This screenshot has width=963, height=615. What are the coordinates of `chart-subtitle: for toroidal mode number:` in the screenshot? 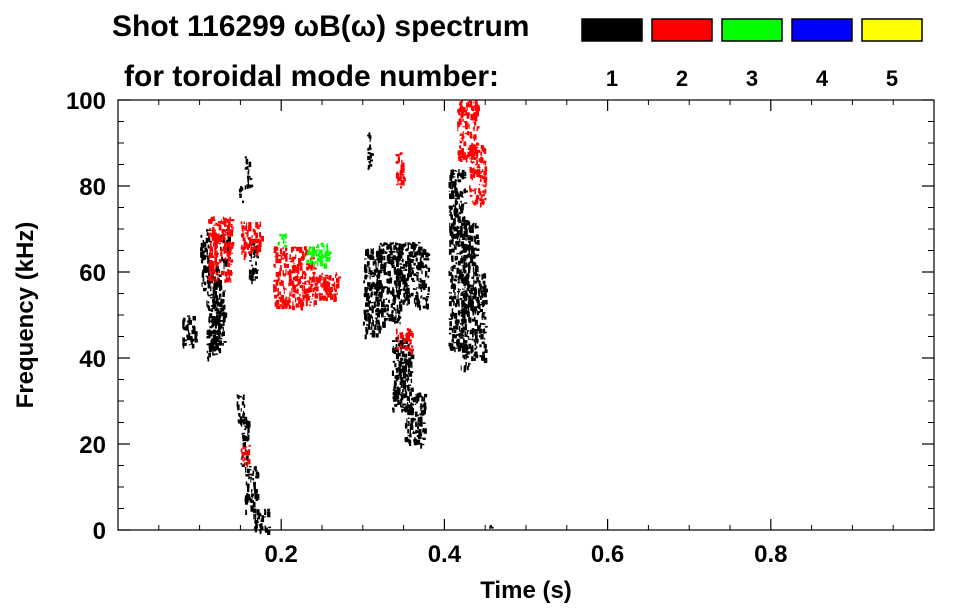 It's located at (311, 76).